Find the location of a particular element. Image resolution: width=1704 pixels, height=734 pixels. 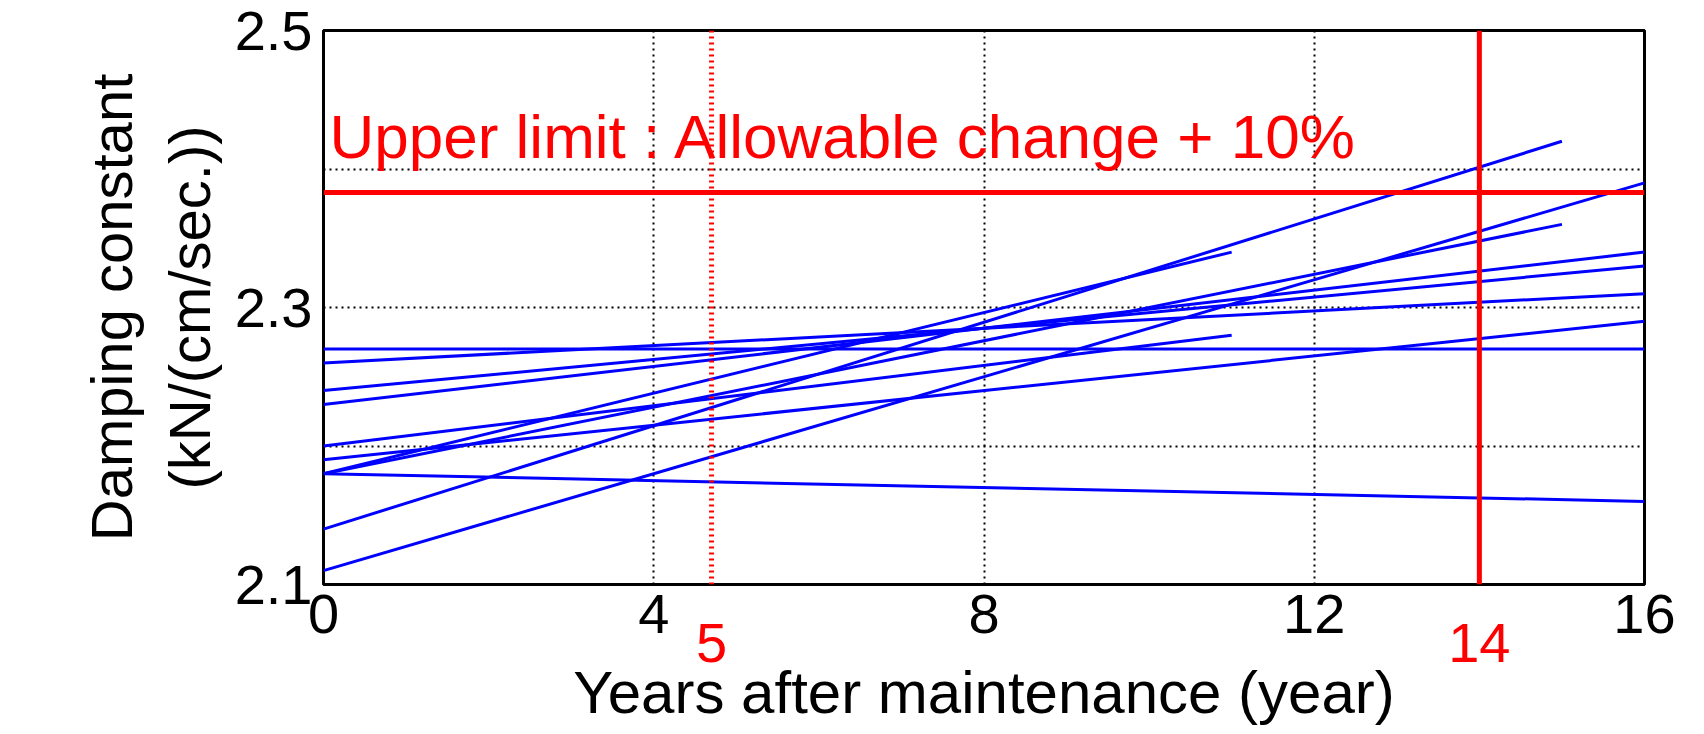

y-tick-label: 2.3 is located at coordinates (273, 307).